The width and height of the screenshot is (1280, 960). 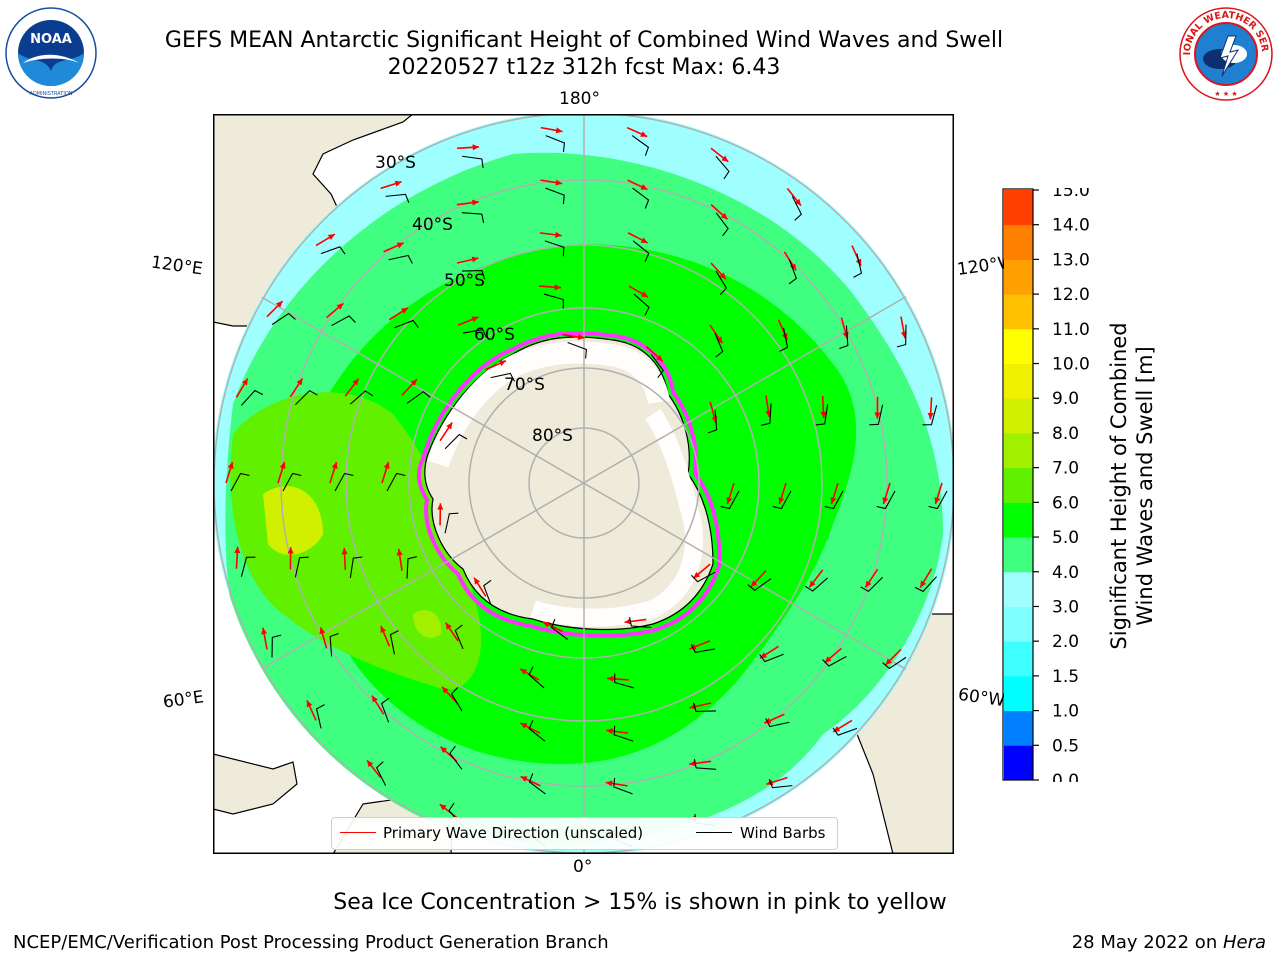 I want to click on colorbar-tick-label: 5.0, so click(x=1065, y=538).